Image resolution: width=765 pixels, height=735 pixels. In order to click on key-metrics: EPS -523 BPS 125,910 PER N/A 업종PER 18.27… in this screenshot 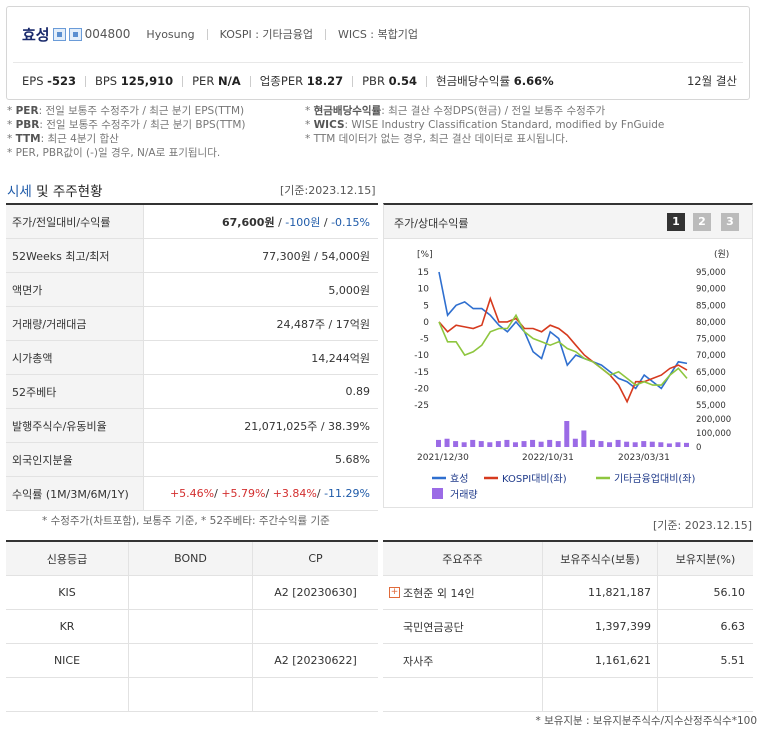, I will do `click(288, 81)`.